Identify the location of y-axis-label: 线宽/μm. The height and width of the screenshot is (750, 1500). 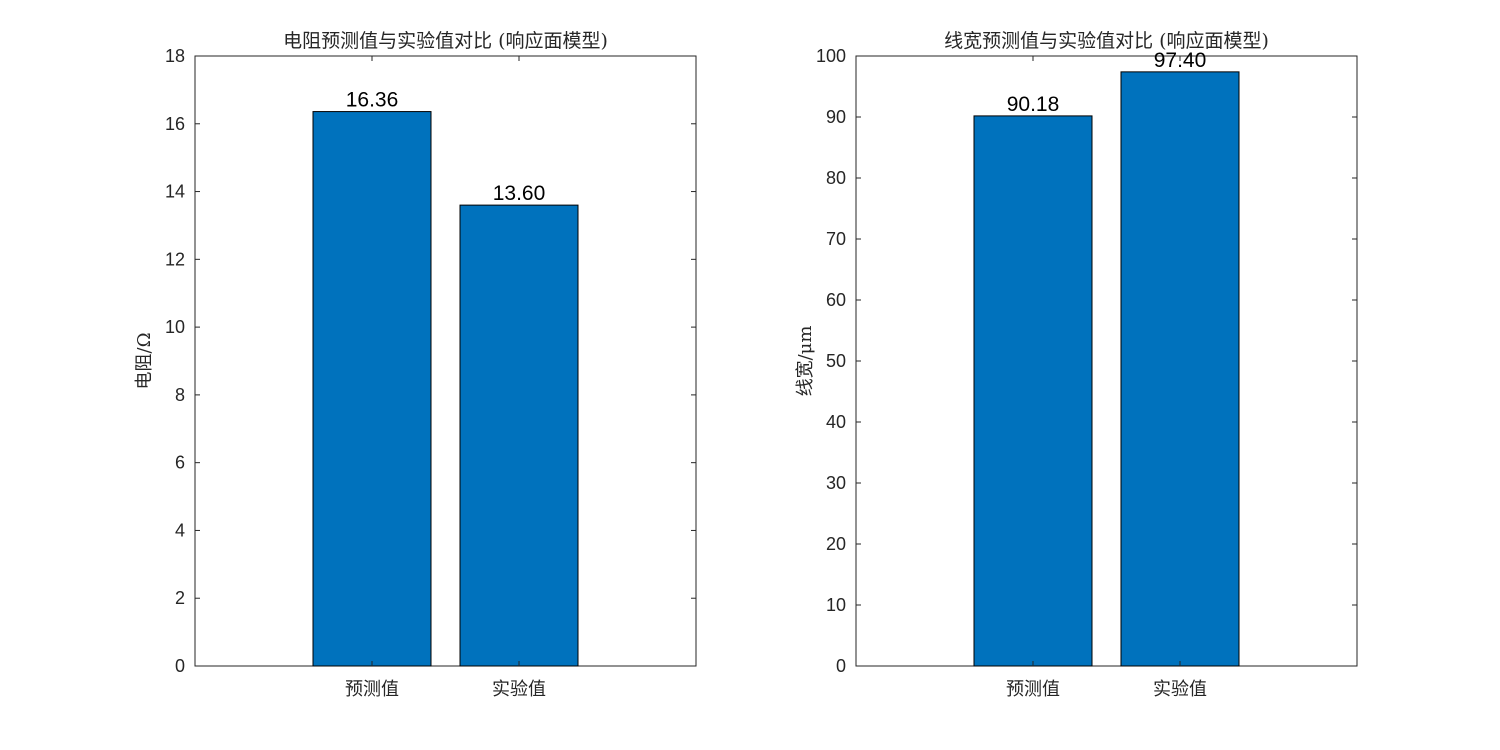
(805, 361).